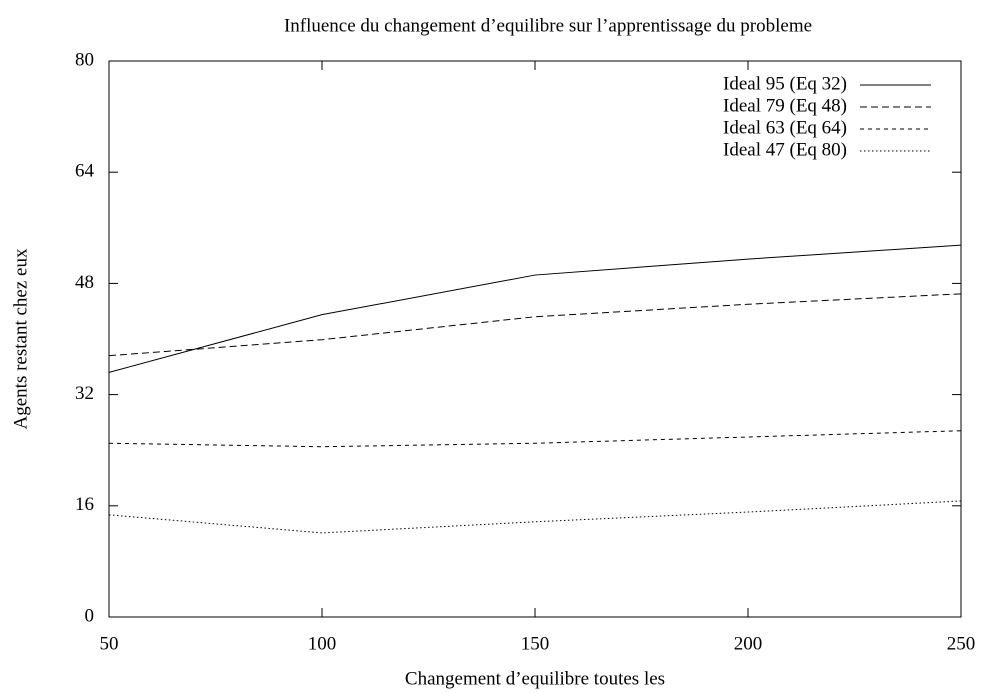 The width and height of the screenshot is (986, 693). I want to click on y-tick-label: 16, so click(84, 504).